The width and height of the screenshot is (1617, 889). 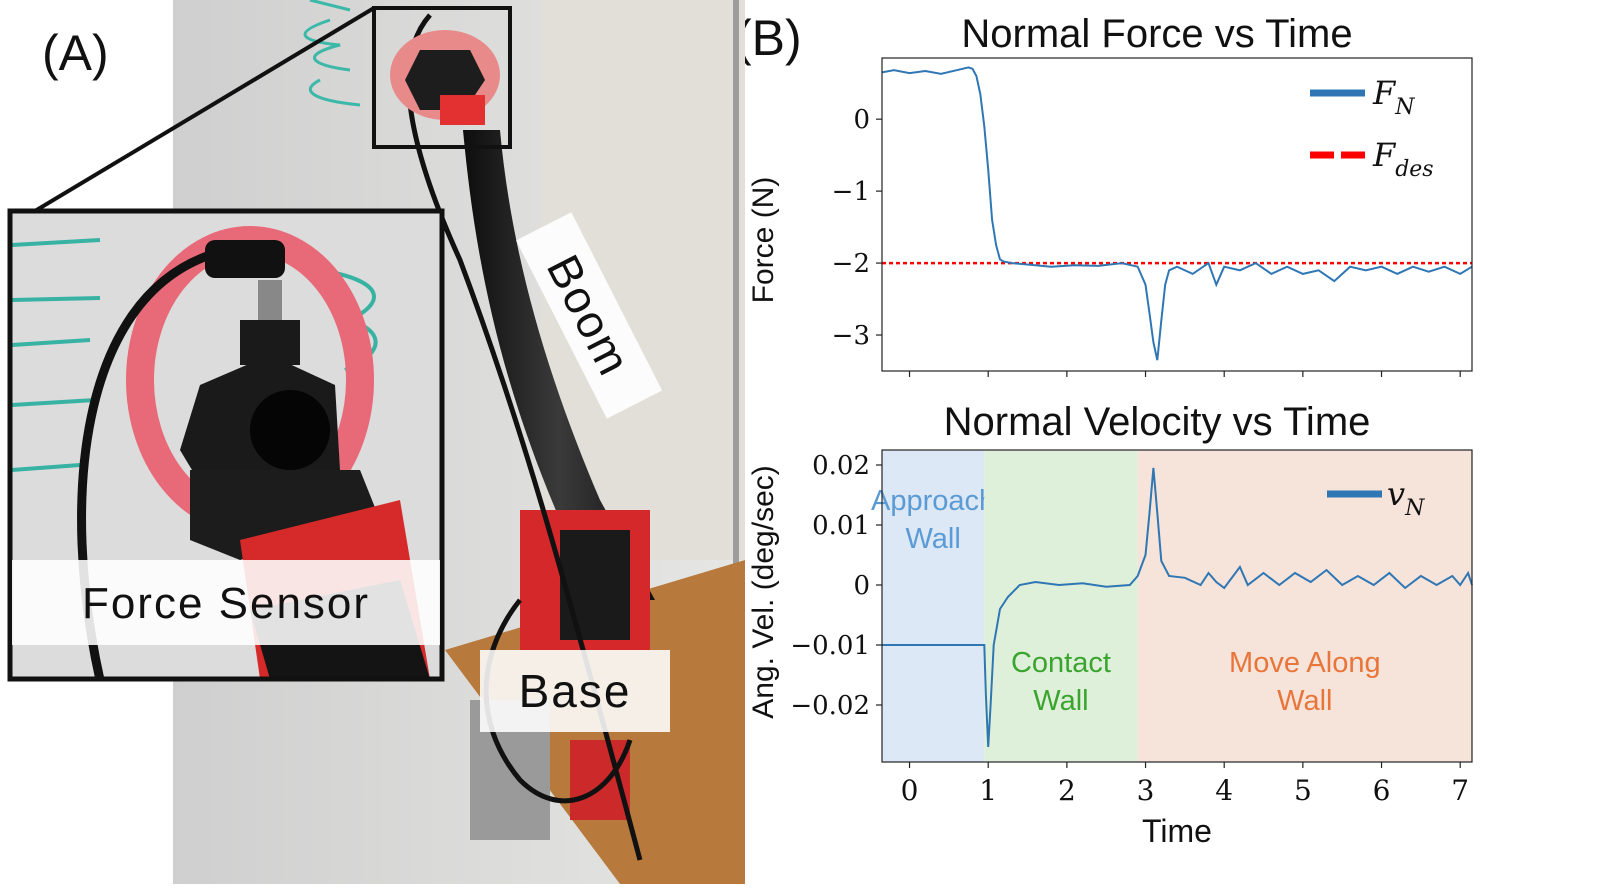 I want to click on base-label-box, so click(x=575, y=691).